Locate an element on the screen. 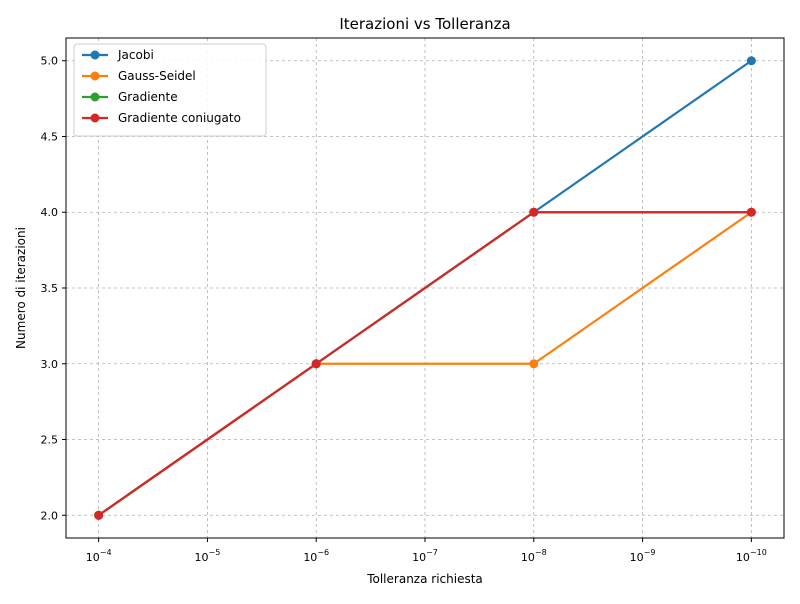  legend-label: Gradiente is located at coordinates (148, 97).